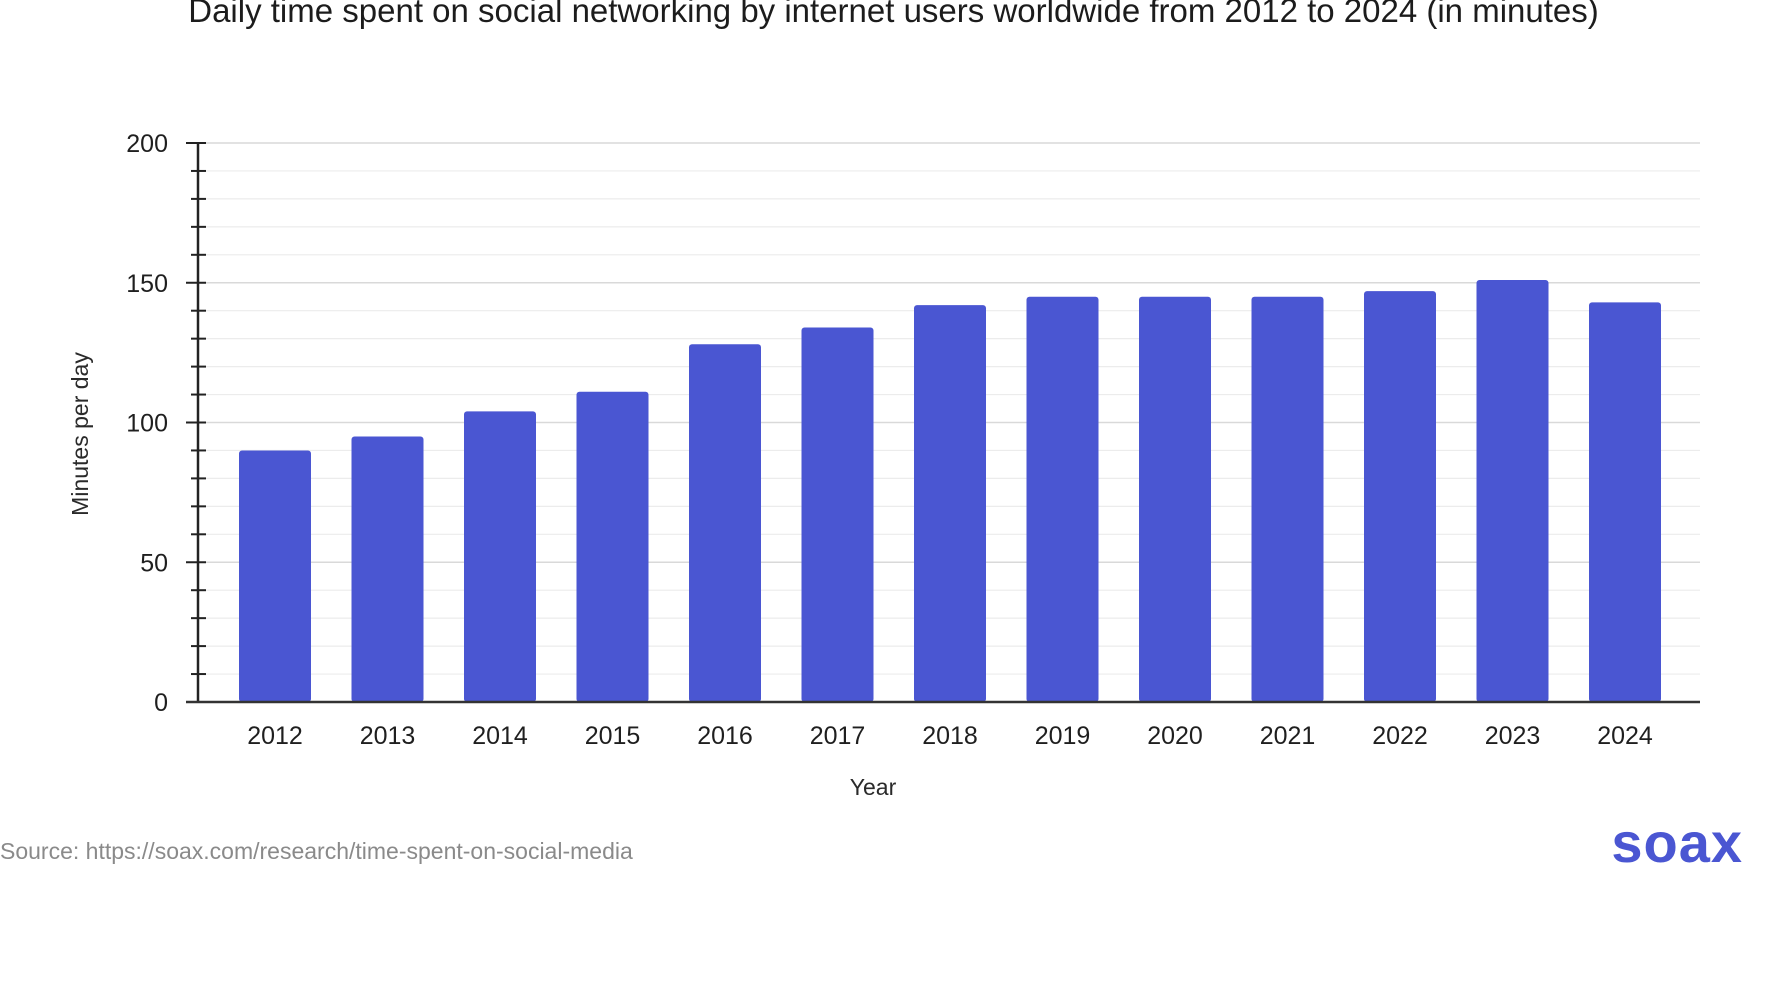  I want to click on bar-2023, so click(1512, 490).